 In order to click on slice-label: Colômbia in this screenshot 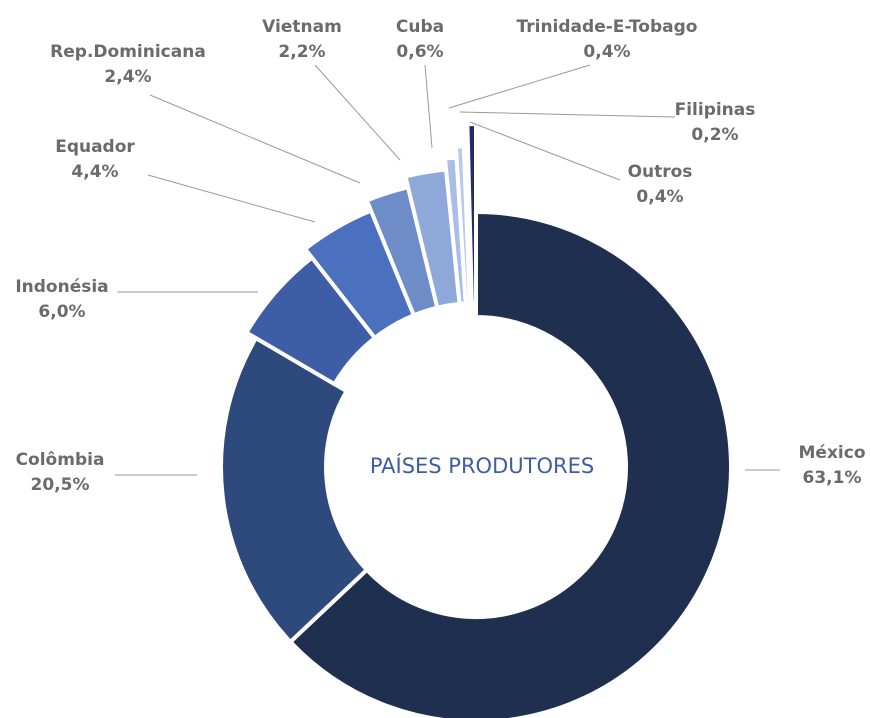, I will do `click(60, 460)`.